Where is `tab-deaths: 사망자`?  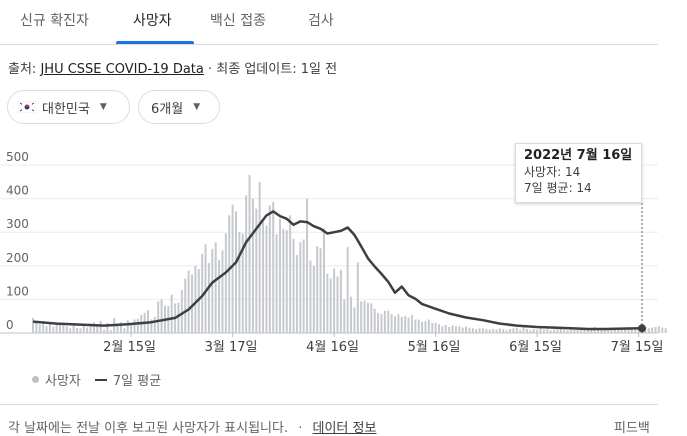 tab-deaths: 사망자 is located at coordinates (152, 21).